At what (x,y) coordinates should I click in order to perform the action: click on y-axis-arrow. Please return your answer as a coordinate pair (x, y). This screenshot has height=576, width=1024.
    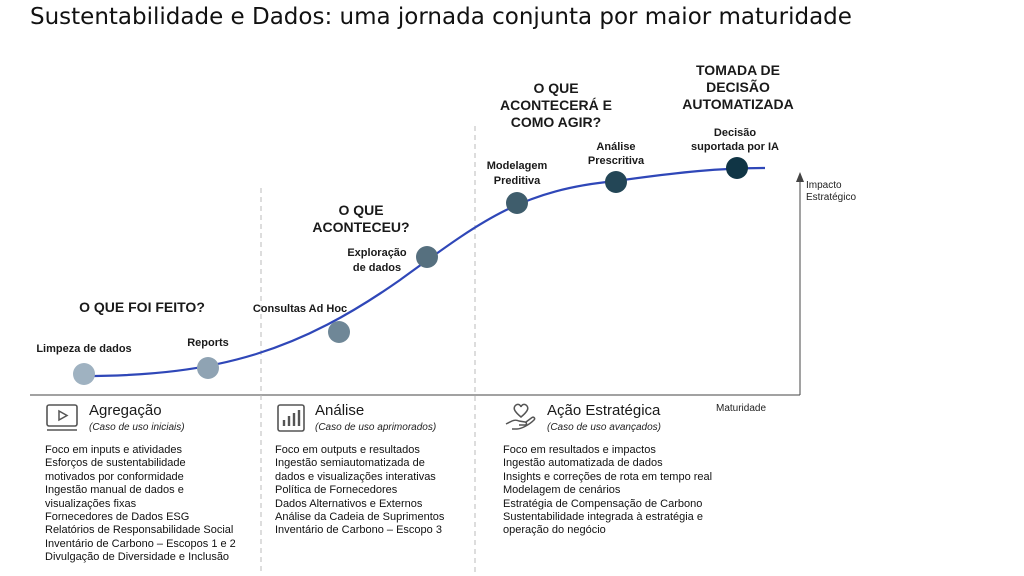
    Looking at the image, I should click on (800, 177).